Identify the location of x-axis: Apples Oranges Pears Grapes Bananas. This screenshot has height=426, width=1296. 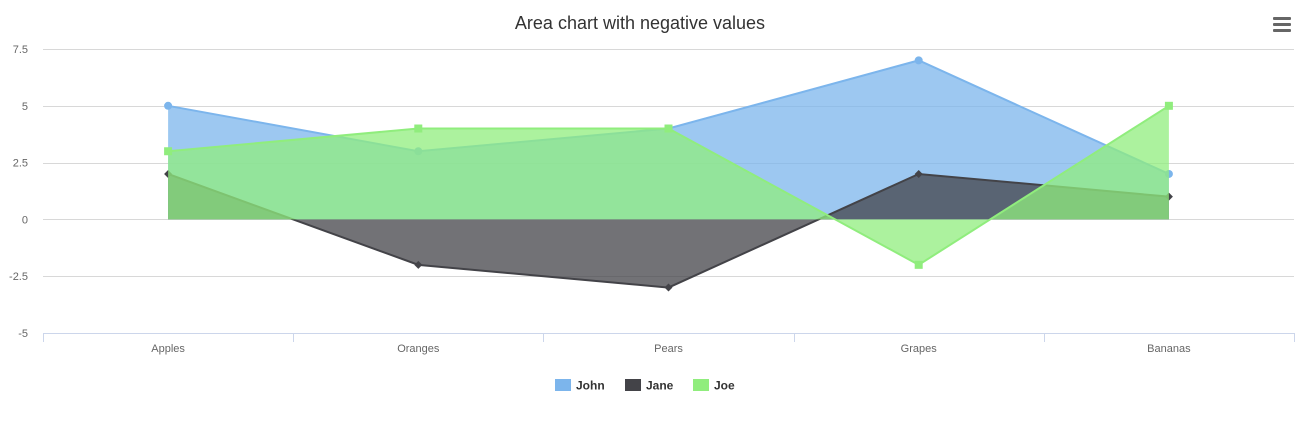
(669, 344).